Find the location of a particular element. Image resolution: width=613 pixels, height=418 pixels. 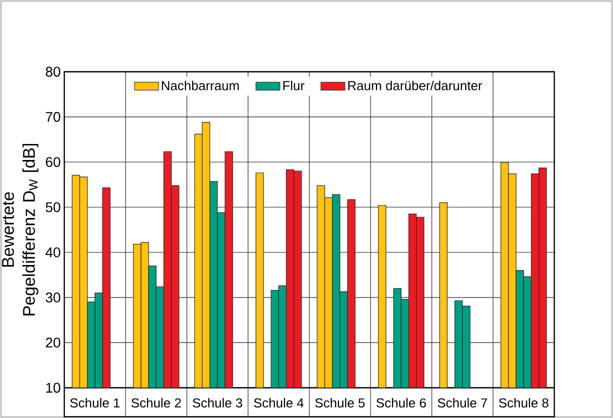

y-tick-label: 20 is located at coordinates (53, 343).